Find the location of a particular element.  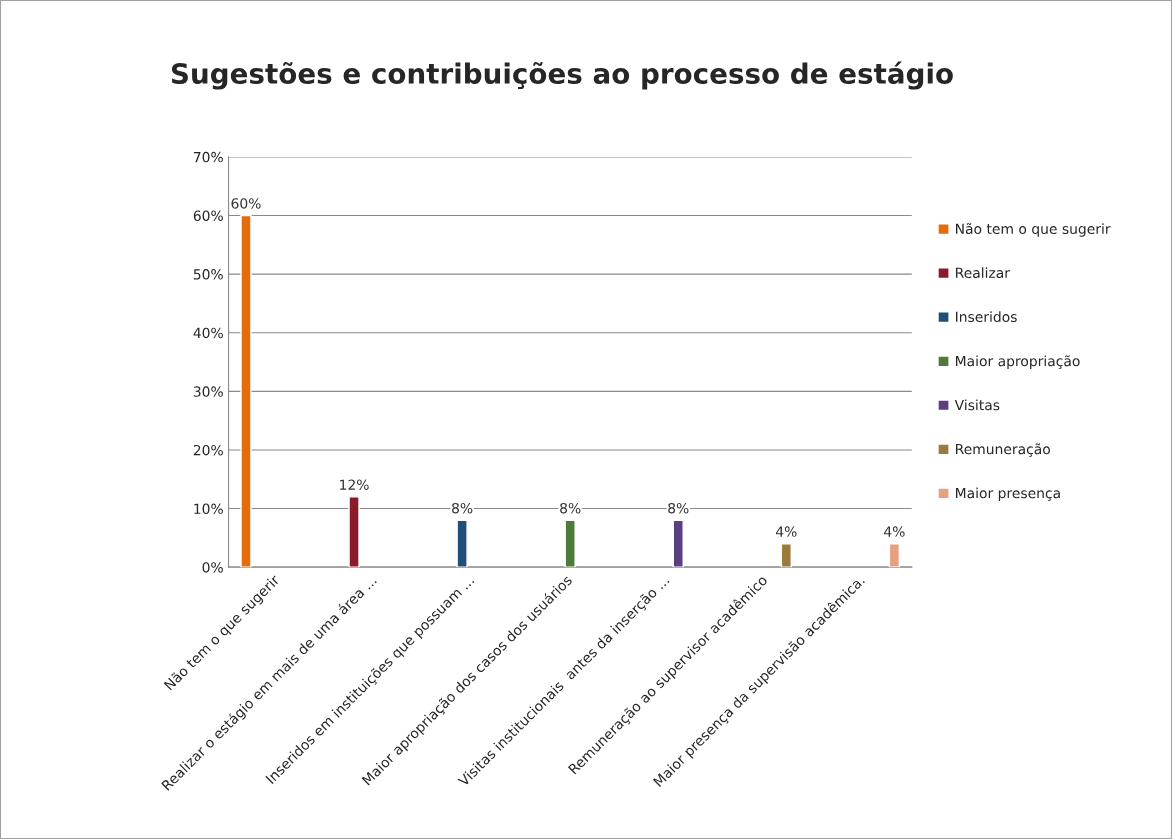

legend-label: Remuneração is located at coordinates (1003, 450).